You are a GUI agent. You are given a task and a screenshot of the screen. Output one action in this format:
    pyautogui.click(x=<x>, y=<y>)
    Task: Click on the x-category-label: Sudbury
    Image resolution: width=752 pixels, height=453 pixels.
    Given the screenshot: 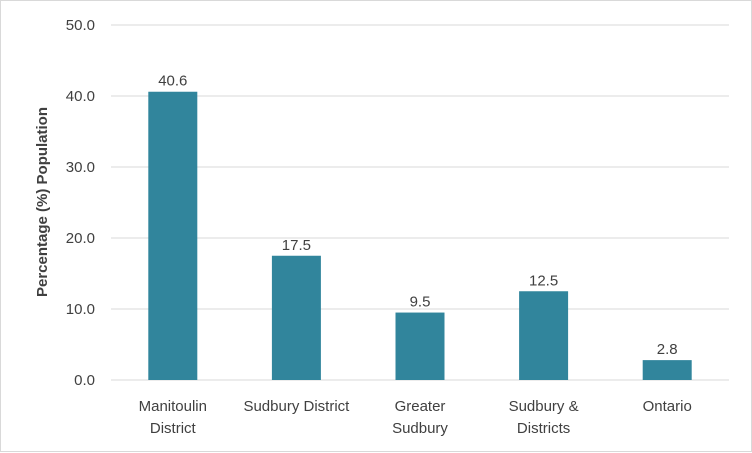 What is the action you would take?
    pyautogui.click(x=420, y=428)
    